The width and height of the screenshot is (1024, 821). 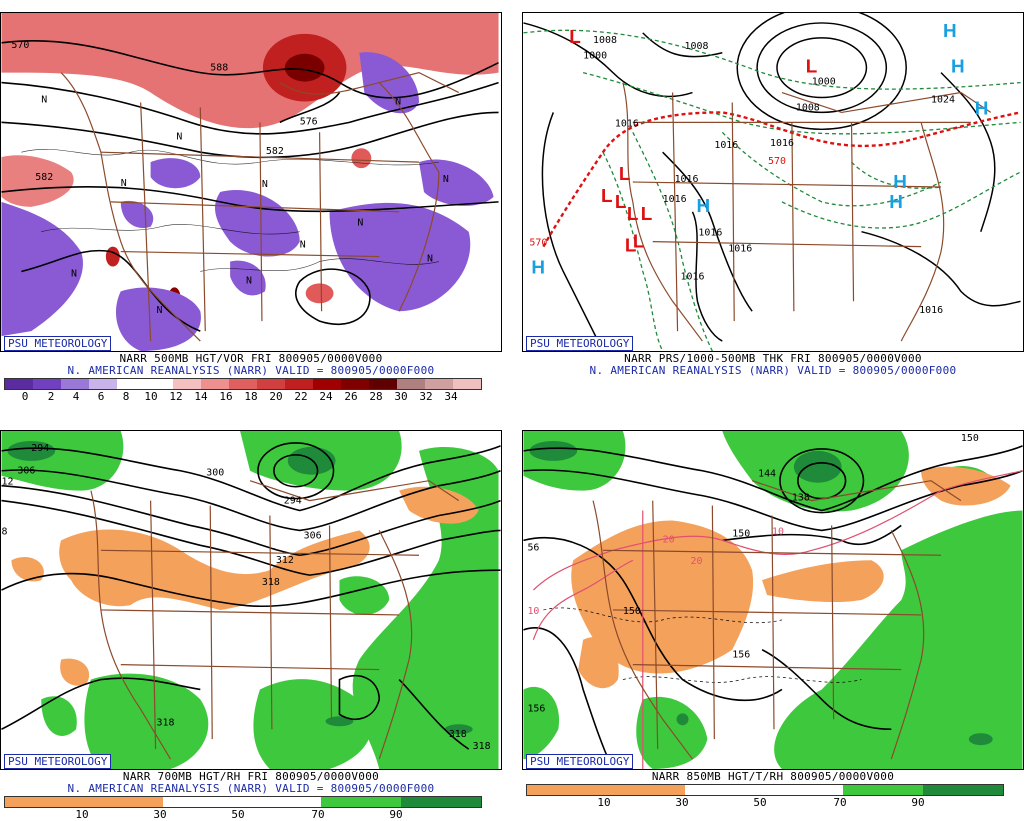 What do you see at coordinates (669, 539) in the screenshot?
I see `svg-text: 20` at bounding box center [669, 539].